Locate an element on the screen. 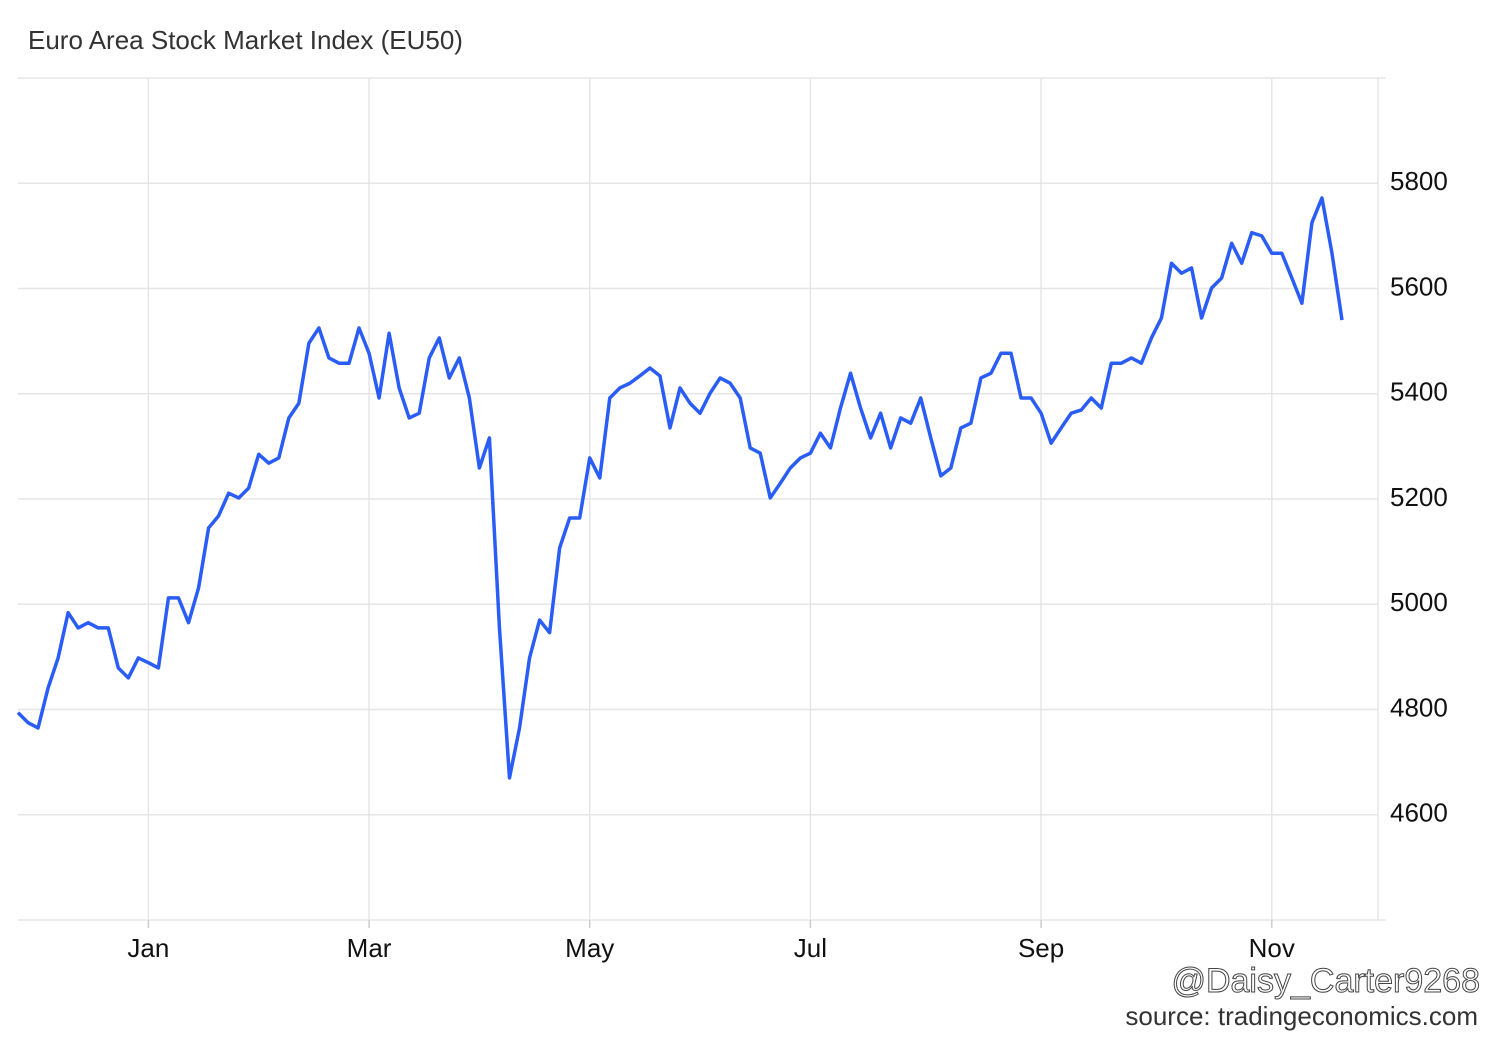 This screenshot has height=1040, width=1500. y-tick-label: 5000 is located at coordinates (1419, 602).